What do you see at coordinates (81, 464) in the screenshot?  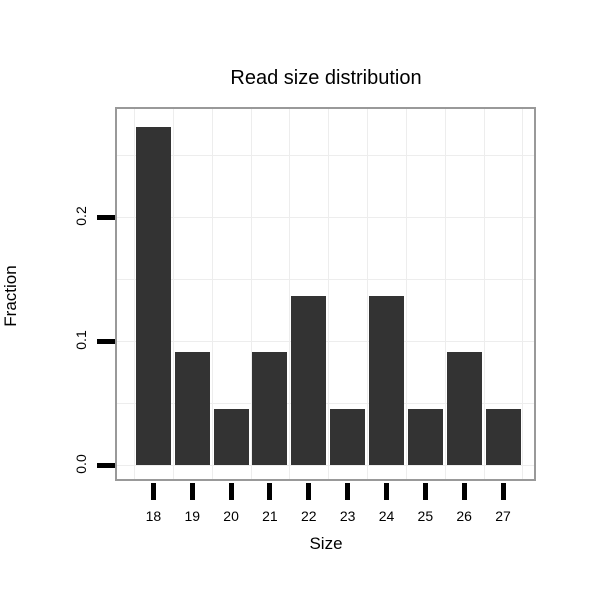 I see `y-tick-label: 0.0` at bounding box center [81, 464].